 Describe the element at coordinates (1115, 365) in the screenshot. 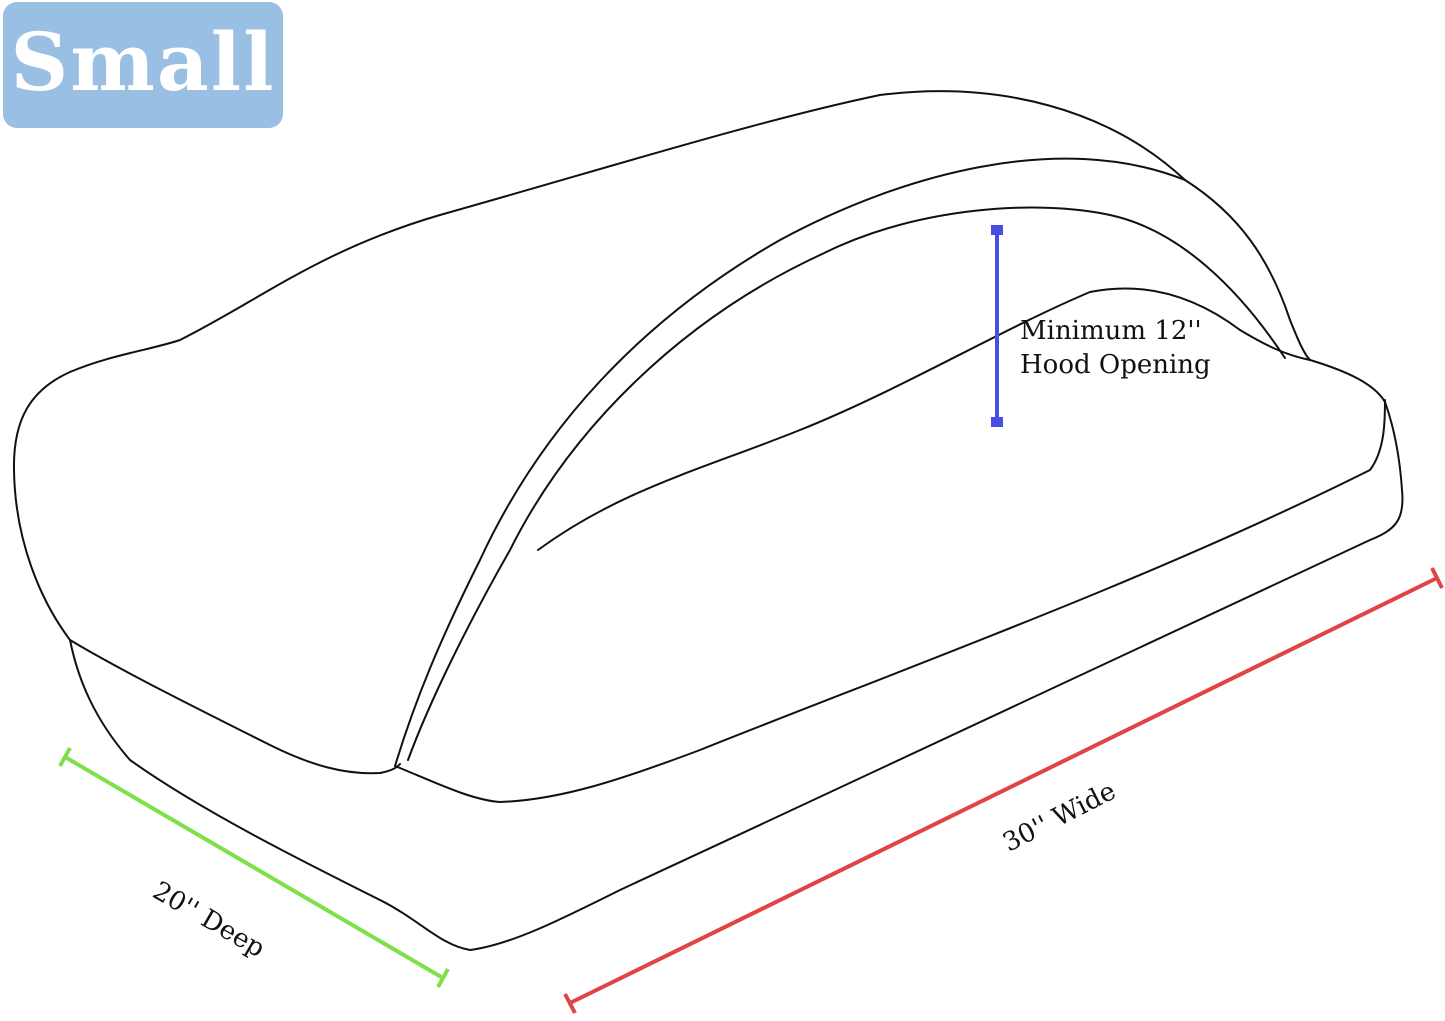

I see `hood-label-line2: Hood Opening` at that location.